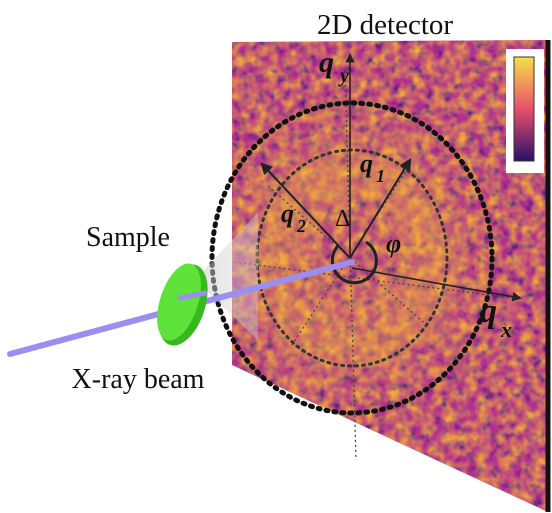 This screenshot has width=552, height=513. What do you see at coordinates (366, 163) in the screenshot?
I see `q1-label: q` at bounding box center [366, 163].